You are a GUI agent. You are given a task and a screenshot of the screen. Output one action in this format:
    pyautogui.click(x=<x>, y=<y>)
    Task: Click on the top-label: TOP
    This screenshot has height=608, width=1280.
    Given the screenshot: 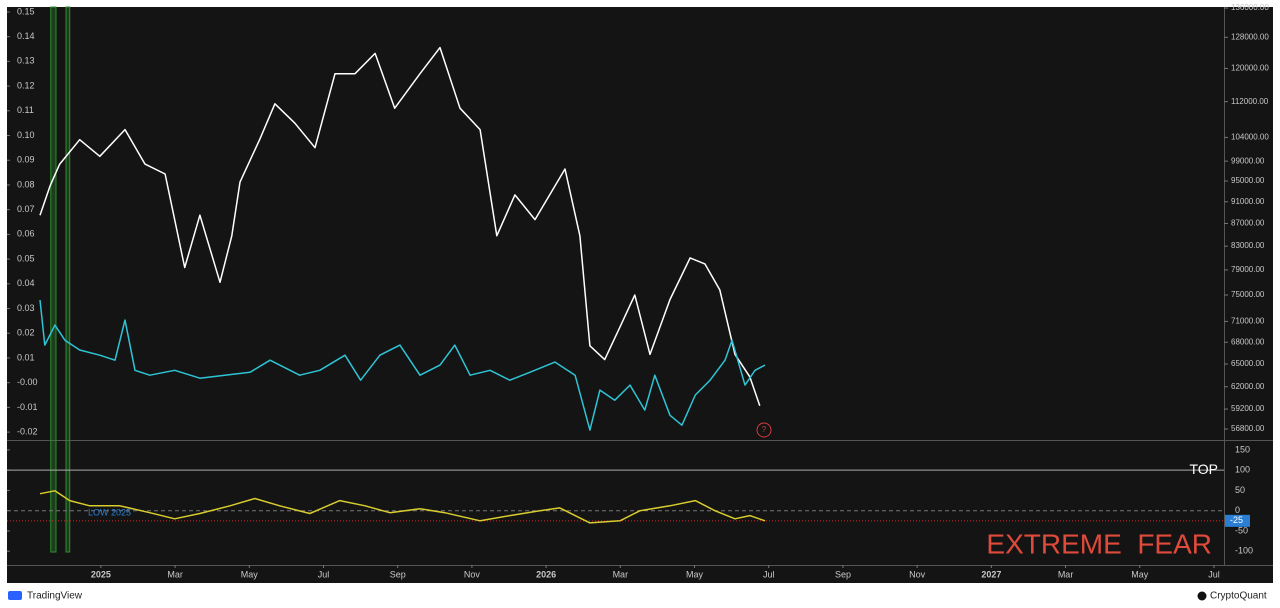 What is the action you would take?
    pyautogui.click(x=1203, y=469)
    